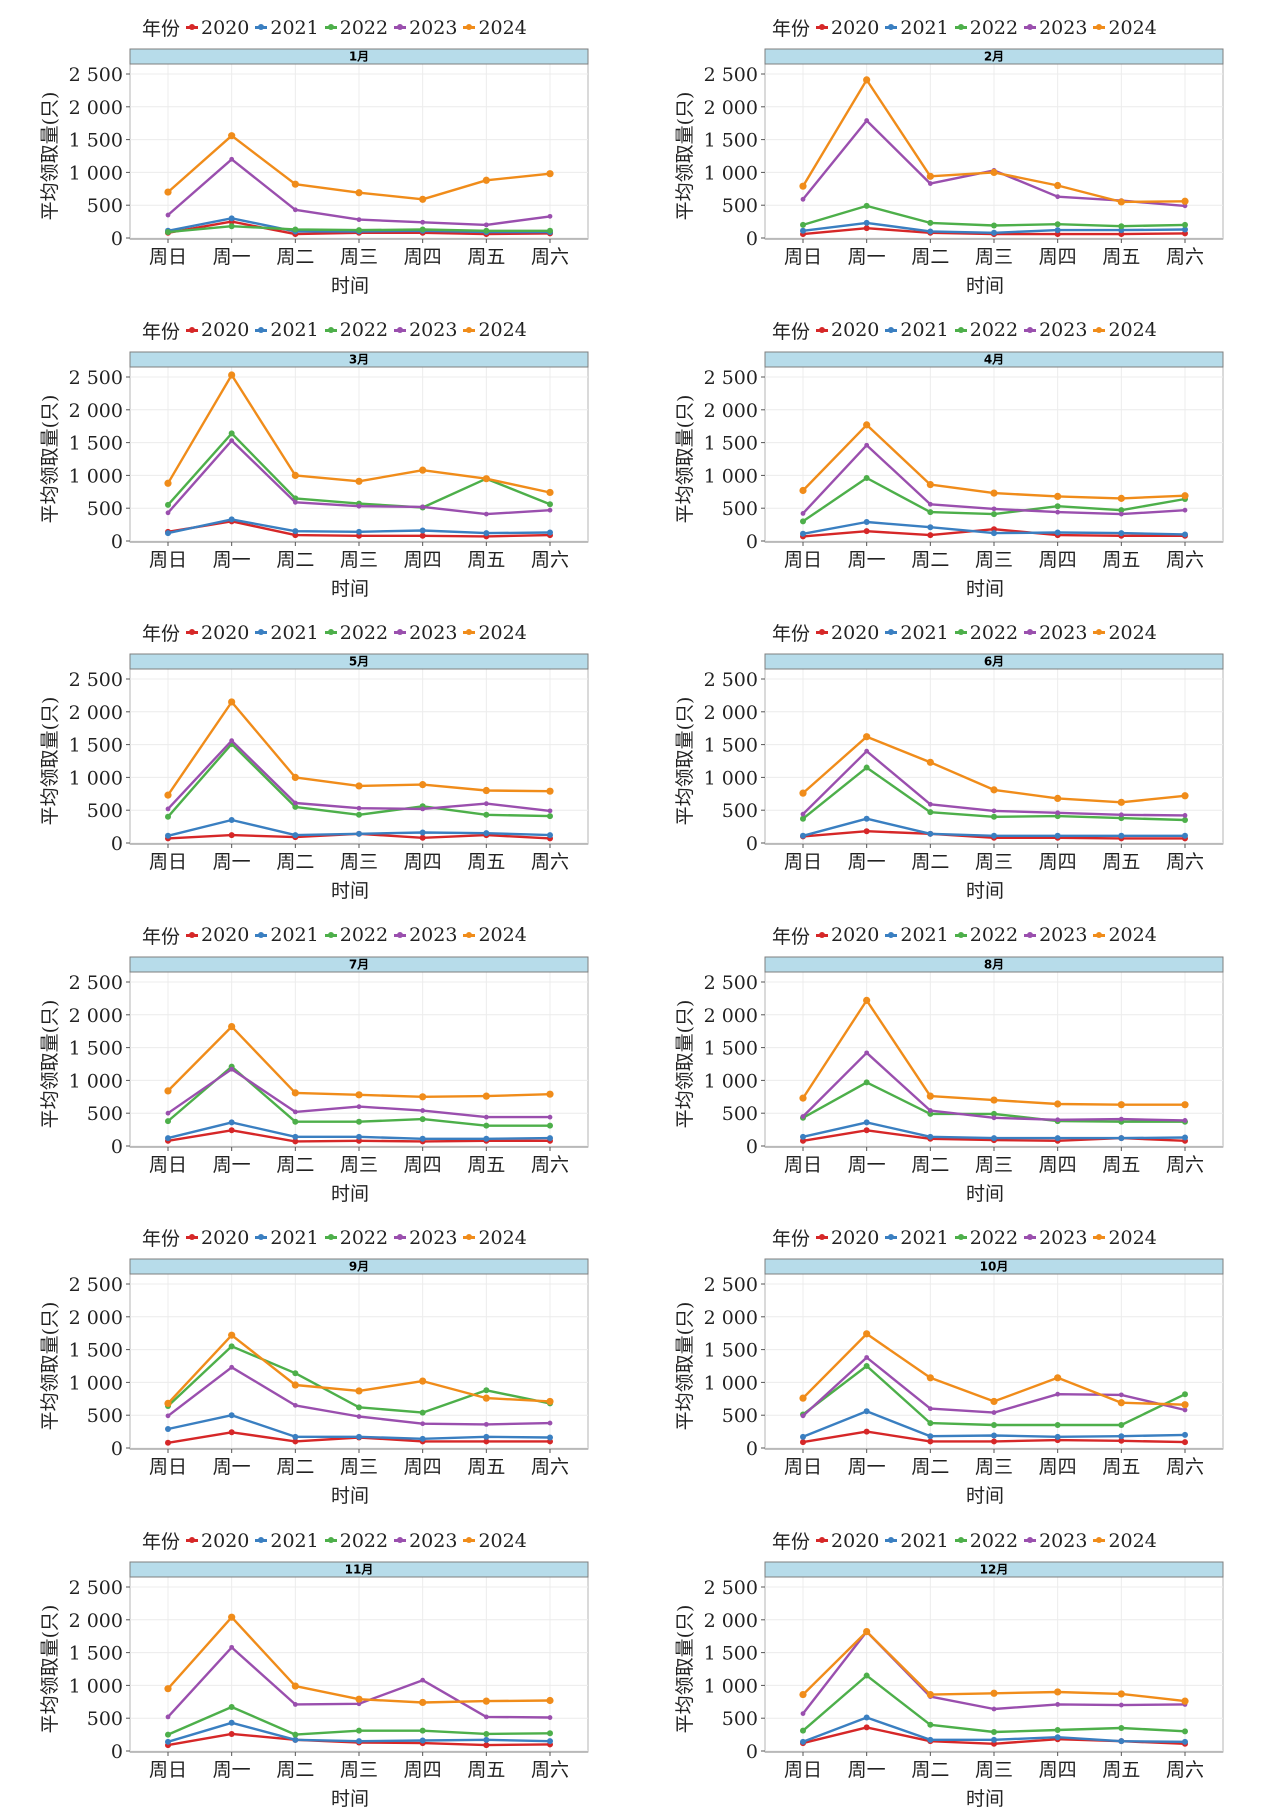 This screenshot has width=1270, height=1816. Describe the element at coordinates (1063, 1237) in the screenshot. I see `legend-label: 2023` at that location.